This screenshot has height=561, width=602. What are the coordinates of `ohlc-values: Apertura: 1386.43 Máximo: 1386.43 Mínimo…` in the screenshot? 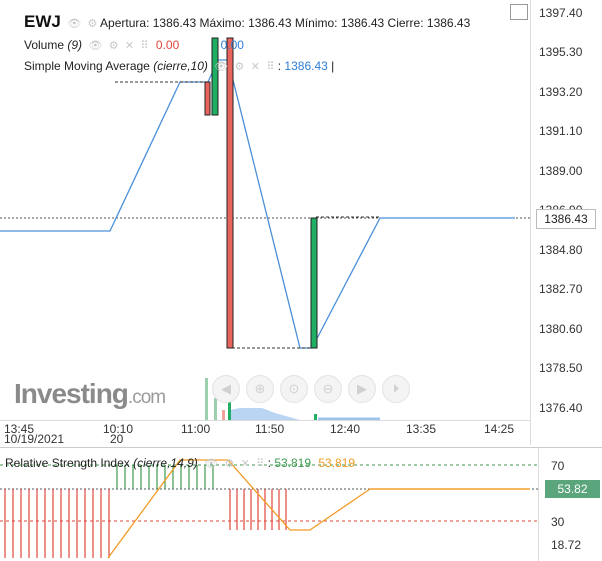 It's located at (285, 23).